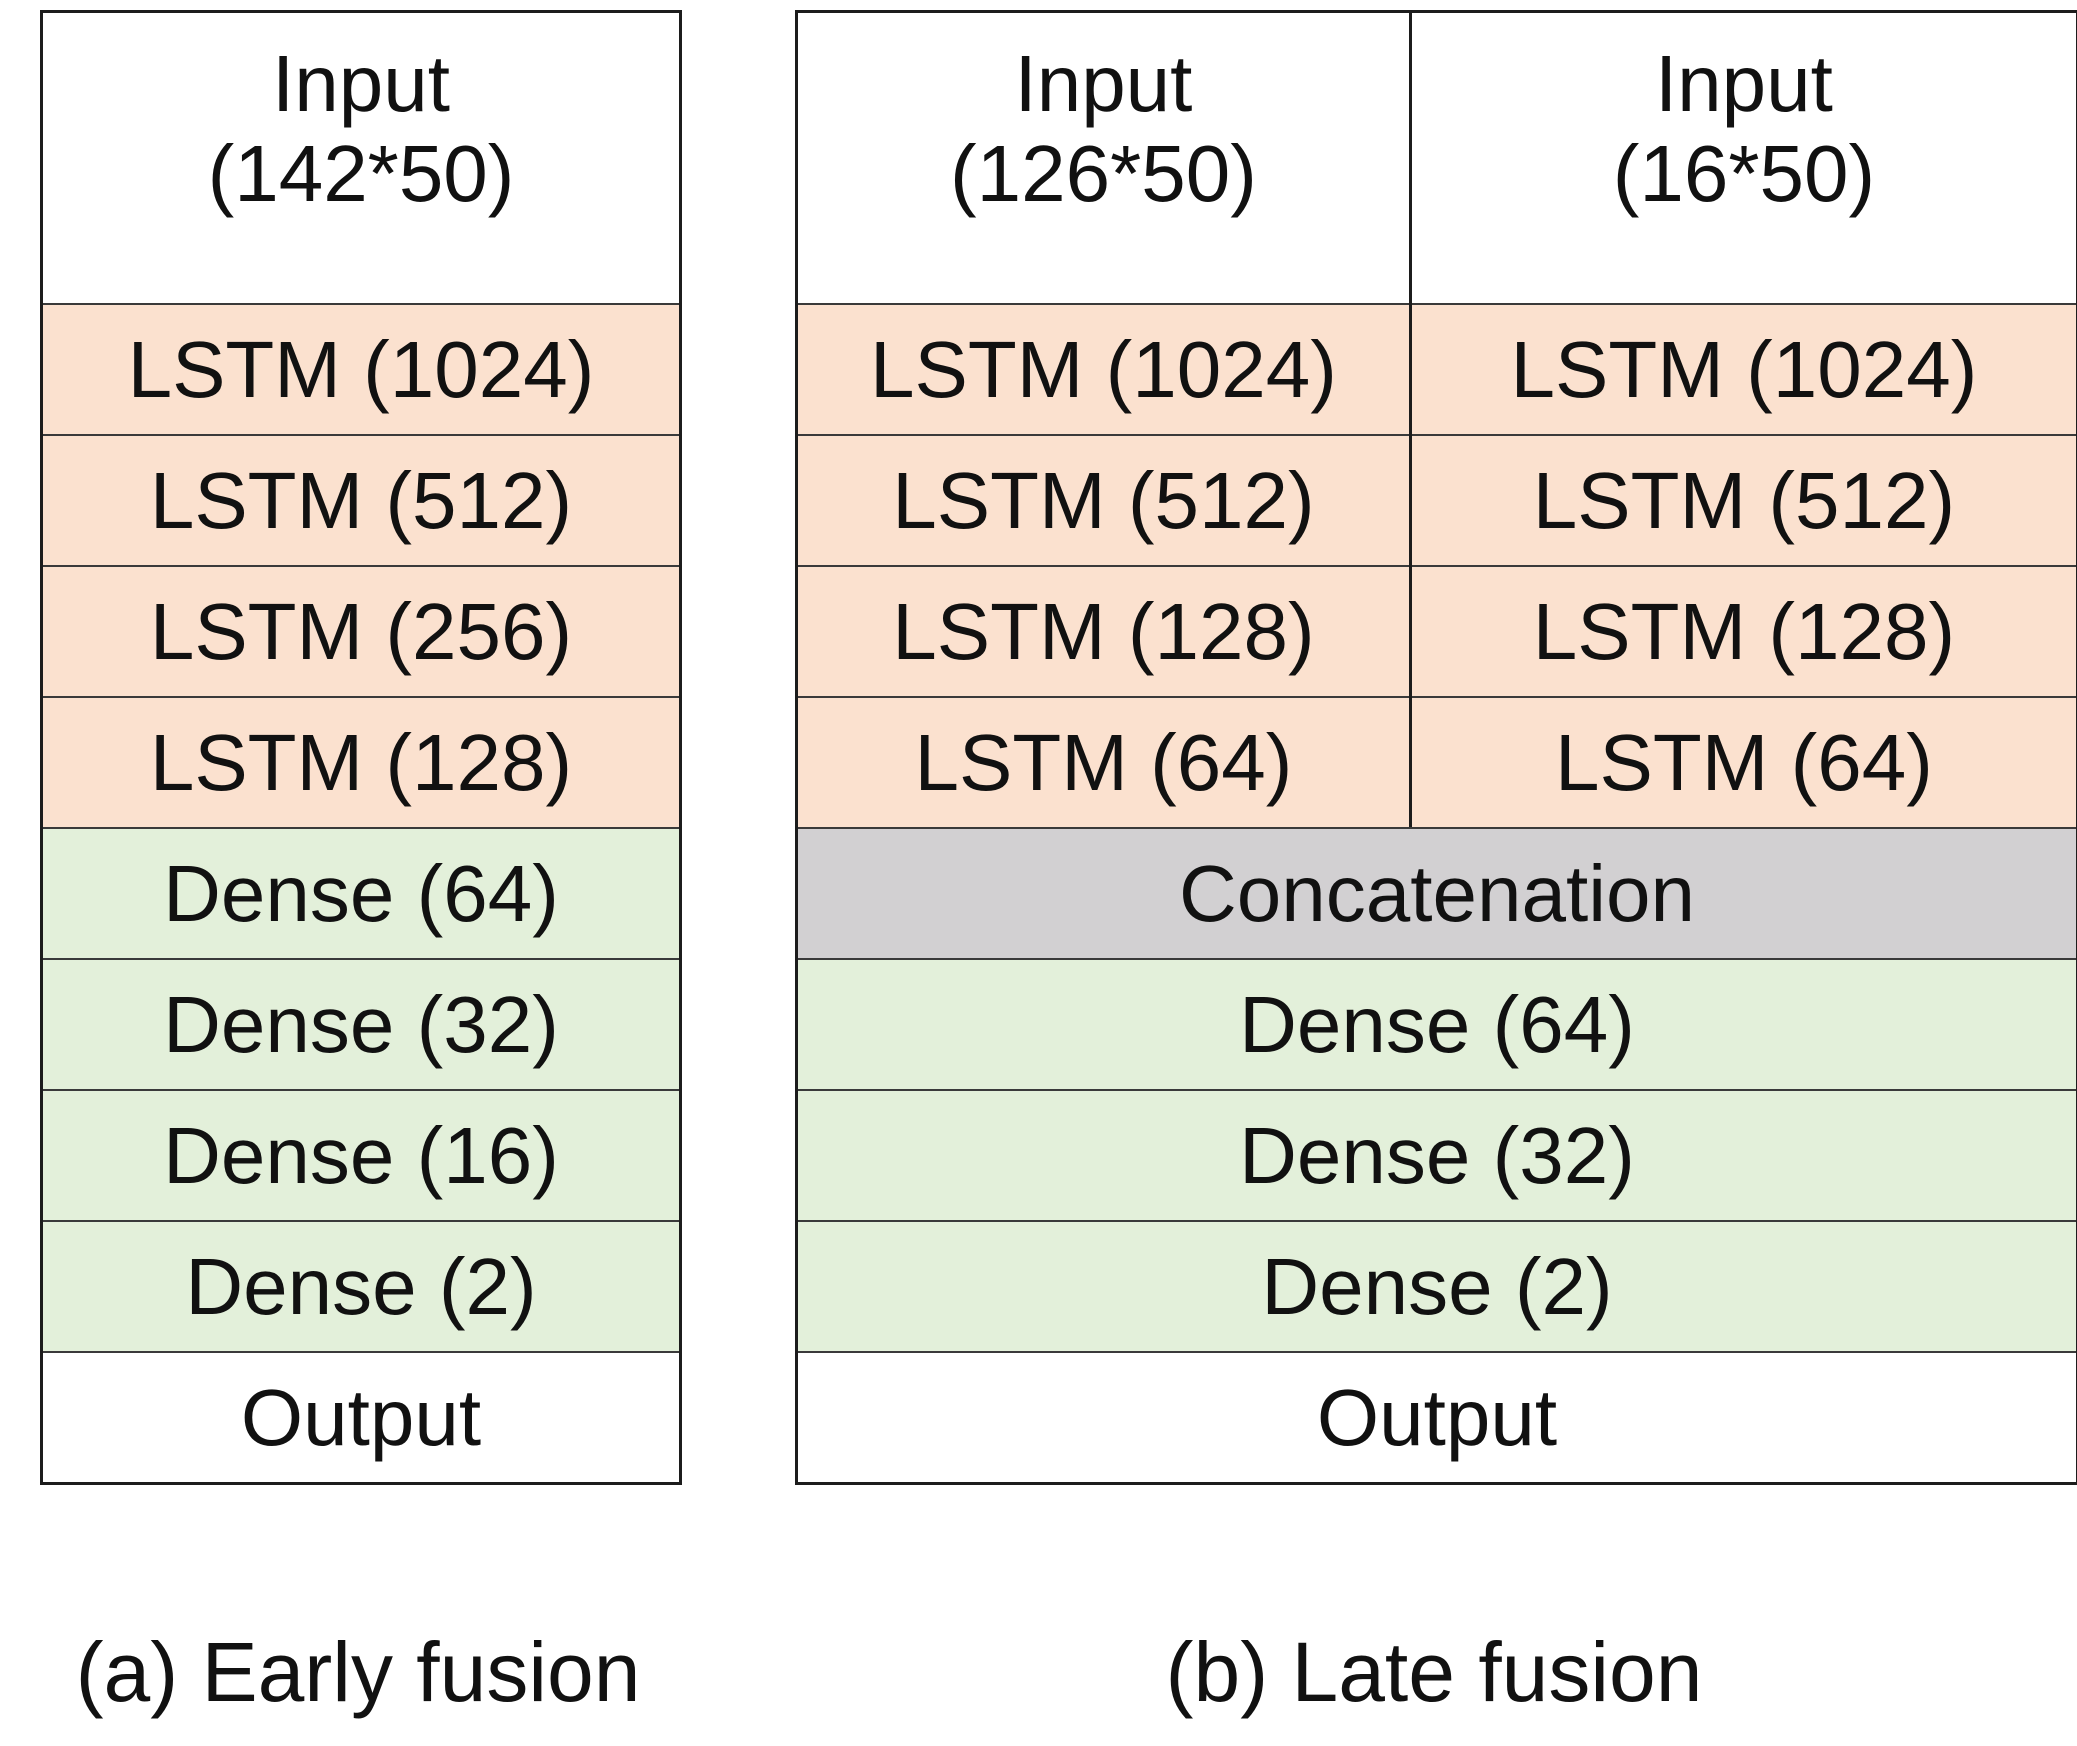 The width and height of the screenshot is (2077, 1746). What do you see at coordinates (1743, 499) in the screenshot?
I see `cell-b-right-lstm-512: LSTM (512)` at bounding box center [1743, 499].